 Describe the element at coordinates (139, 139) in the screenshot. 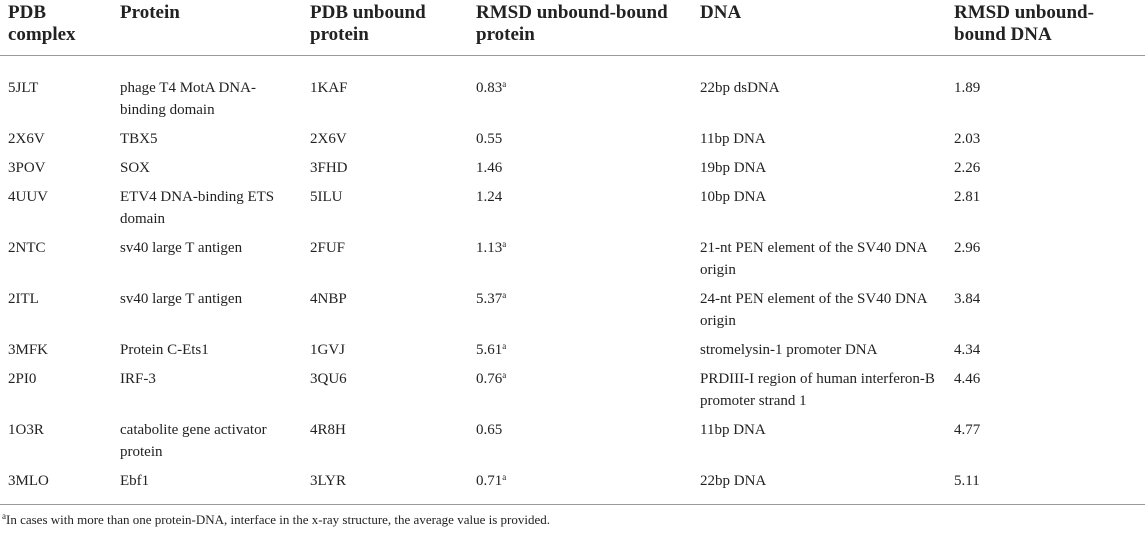

I see `table-cell: TBX5` at that location.